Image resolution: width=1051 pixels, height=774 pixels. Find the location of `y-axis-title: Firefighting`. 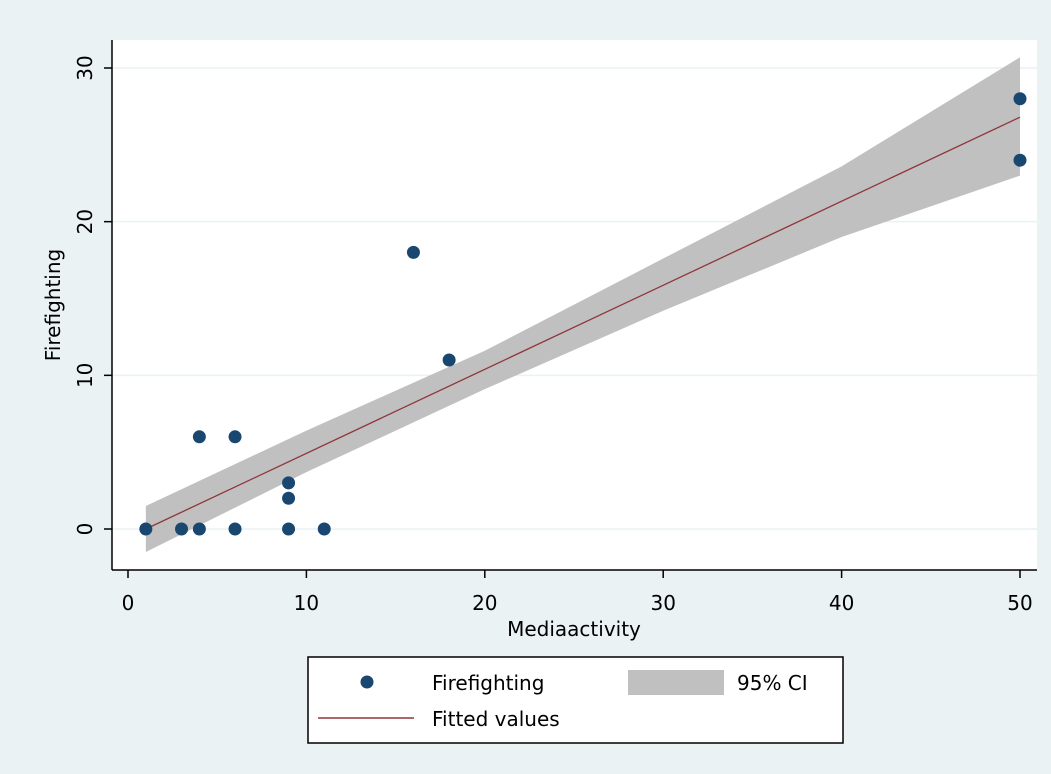

y-axis-title: Firefighting is located at coordinates (53, 305).